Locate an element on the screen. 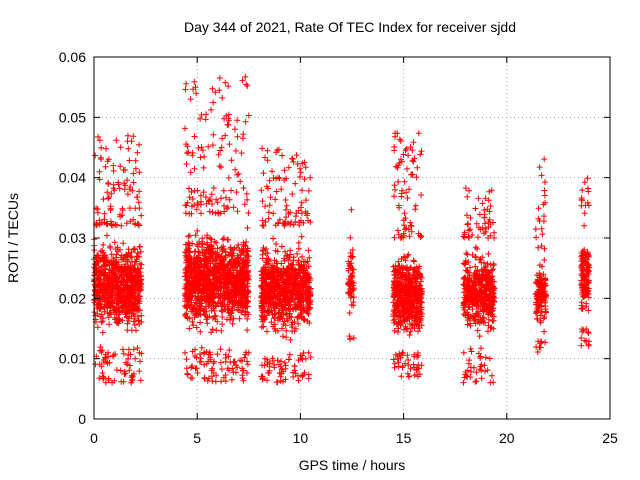 The height and width of the screenshot is (480, 640). x-tick-labels: 0 5 10 15 20 25 is located at coordinates (354, 438).